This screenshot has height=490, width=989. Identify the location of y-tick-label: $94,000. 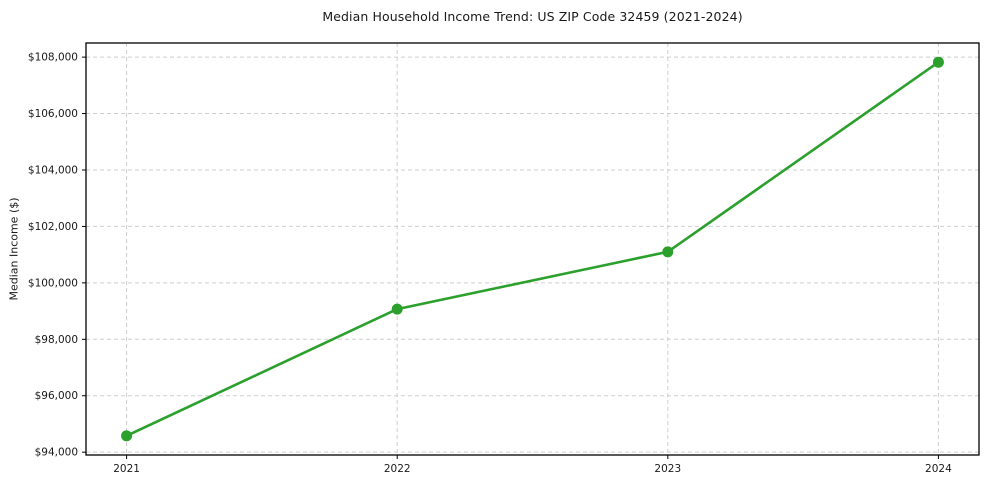
(56, 453).